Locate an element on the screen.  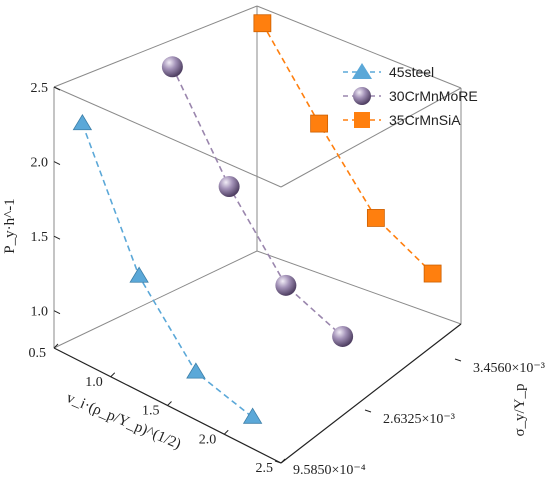
x-tick-label: 2.0 is located at coordinates (208, 439).